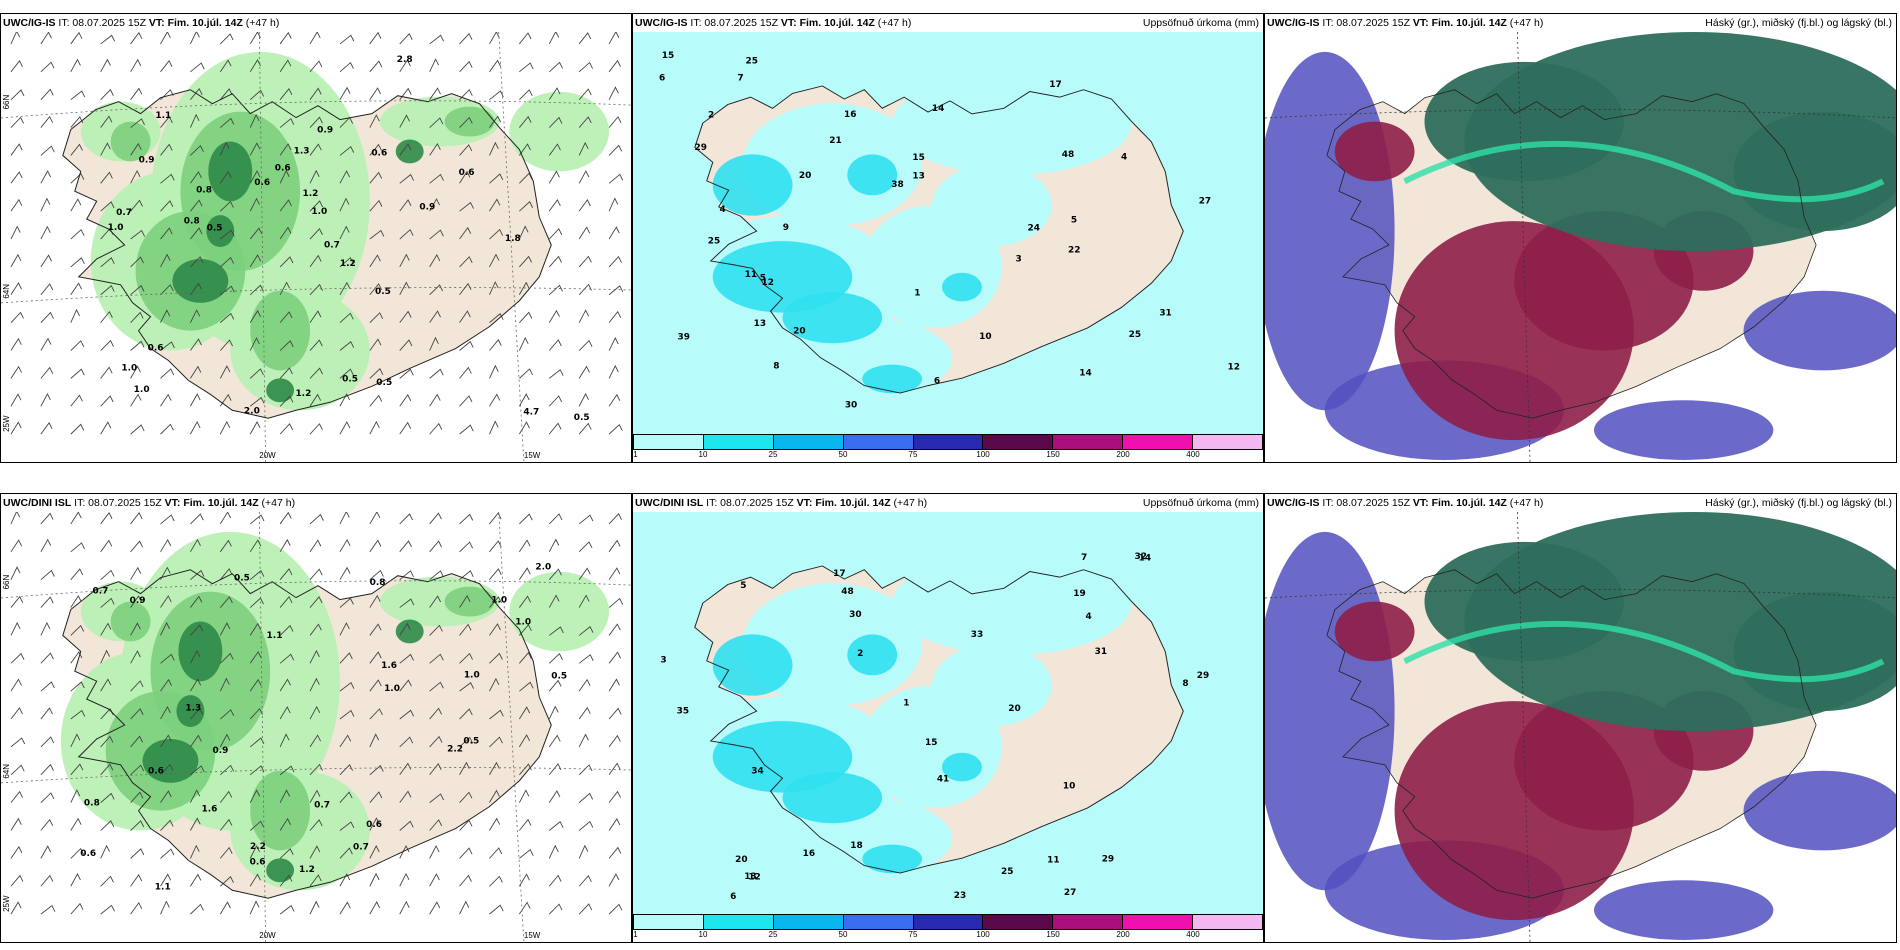 The image size is (1900, 950). Describe the element at coordinates (786, 228) in the screenshot. I see `map-value-label: 9` at that location.